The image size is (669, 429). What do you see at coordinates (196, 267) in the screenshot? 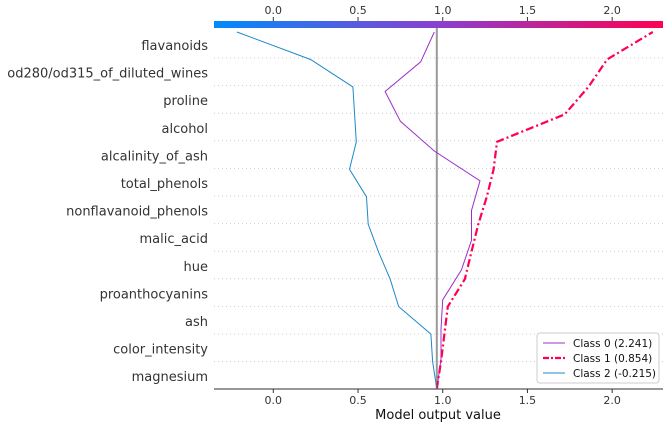
I see `feature-label: hue` at bounding box center [196, 267].